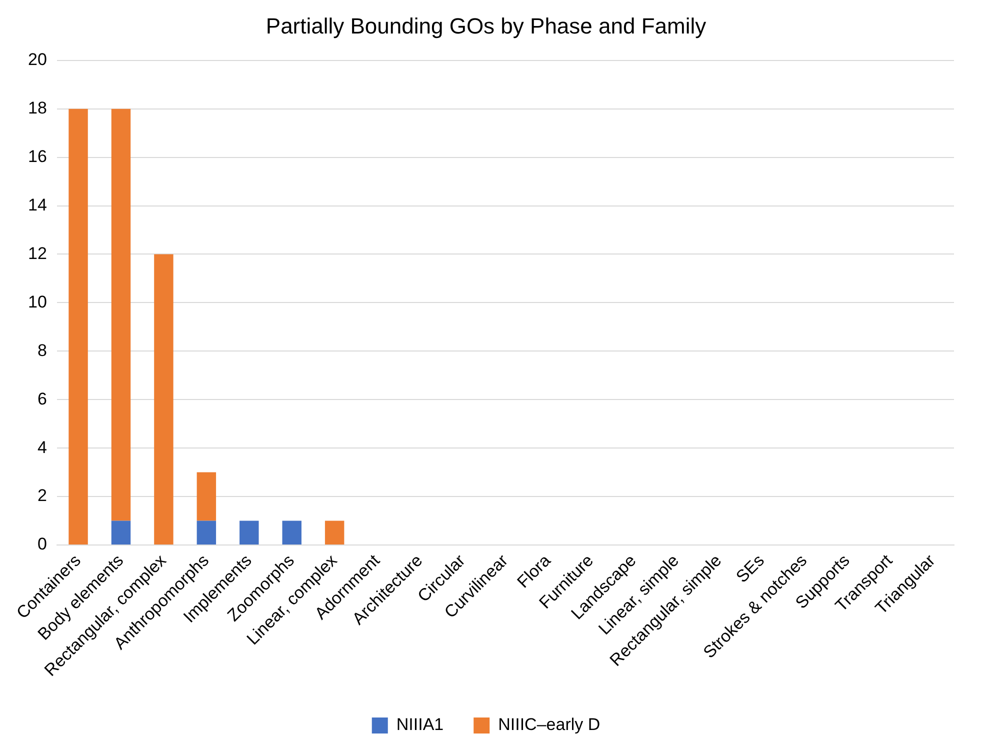 This screenshot has width=982, height=752. I want to click on y-tick-label: 10, so click(37, 302).